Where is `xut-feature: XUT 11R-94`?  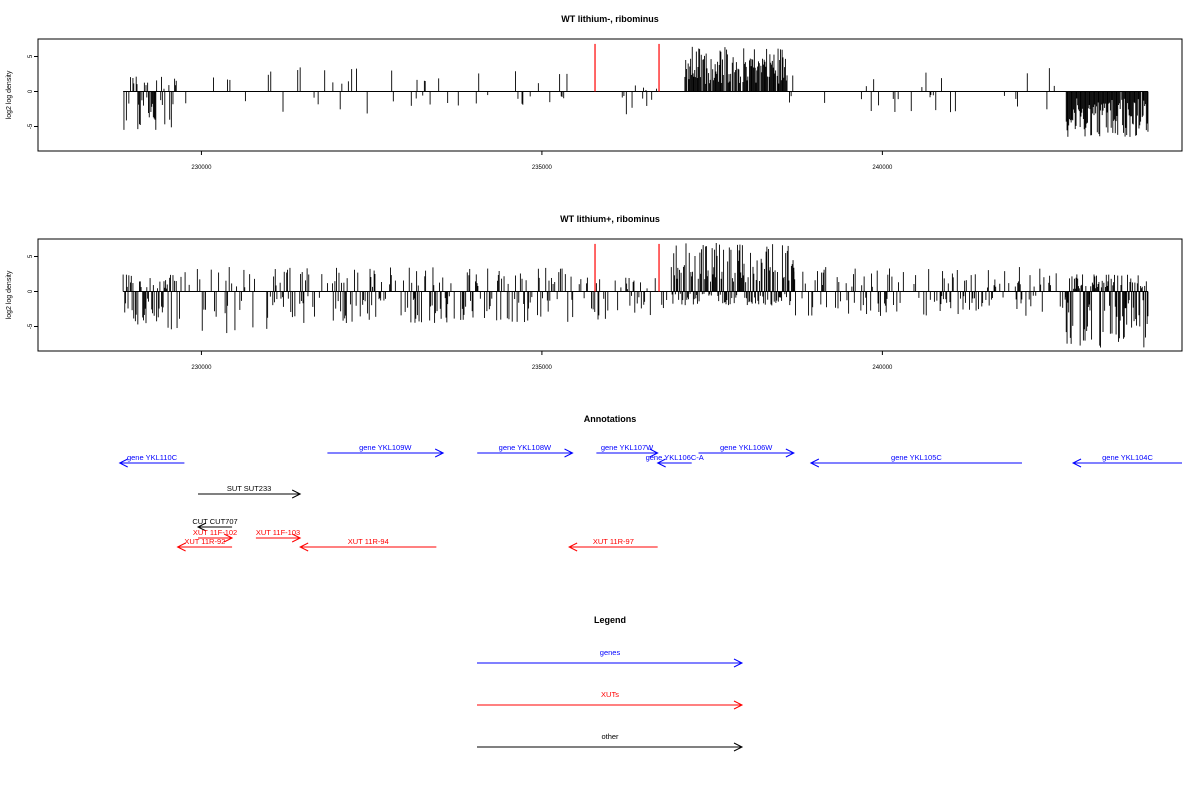
xut-feature: XUT 11R-94 is located at coordinates (368, 544).